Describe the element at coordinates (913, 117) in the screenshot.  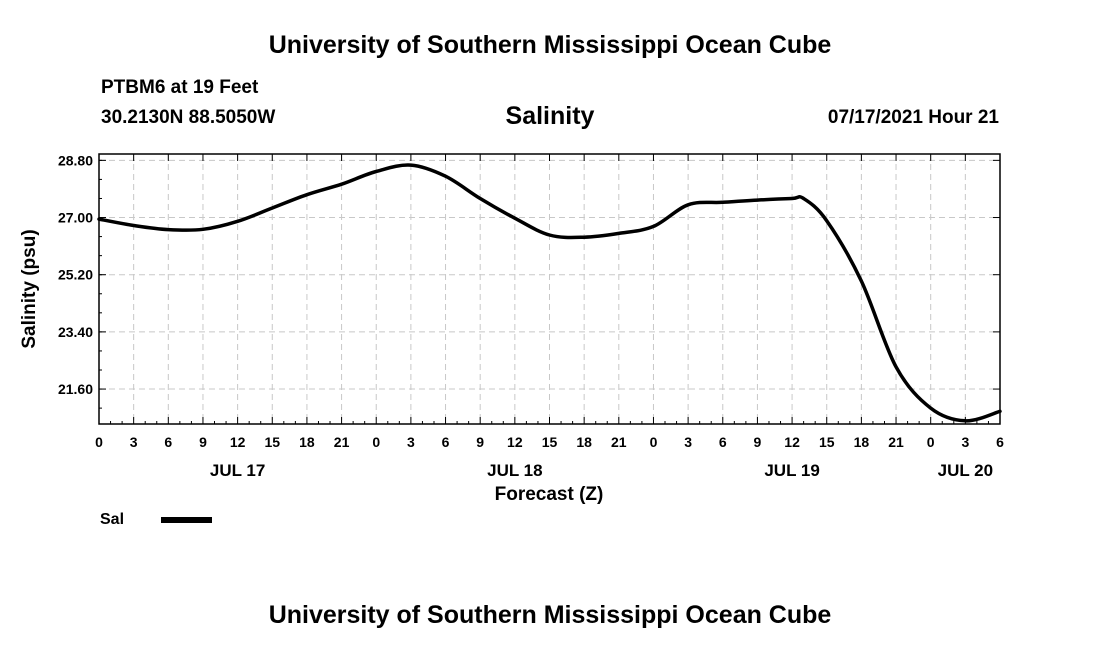
I see `timestamp-label: 07/17/2021 Hour 21` at that location.